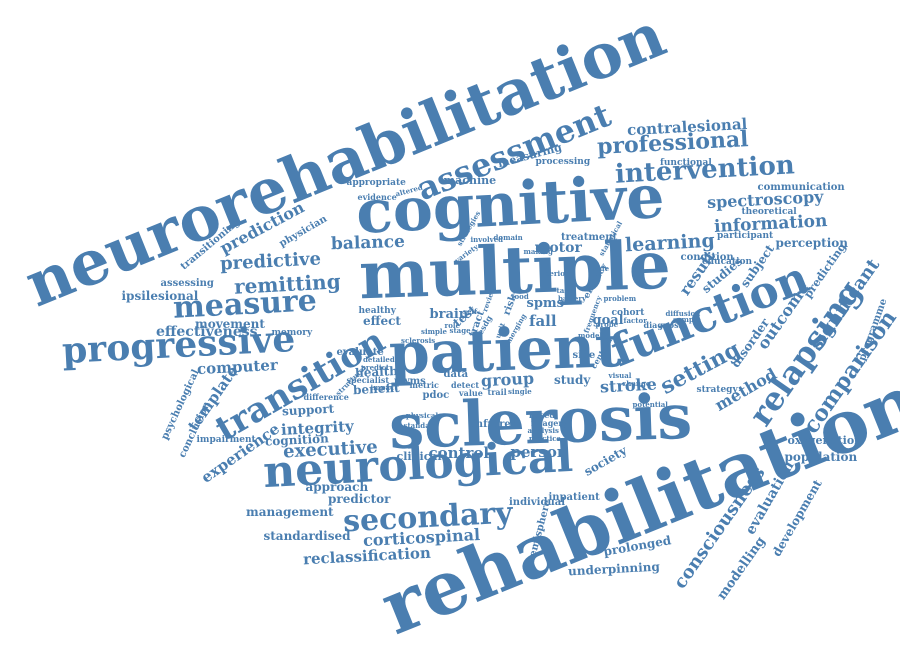 This screenshot has width=900, height=656. I want to click on cloud-word: control, so click(459, 452).